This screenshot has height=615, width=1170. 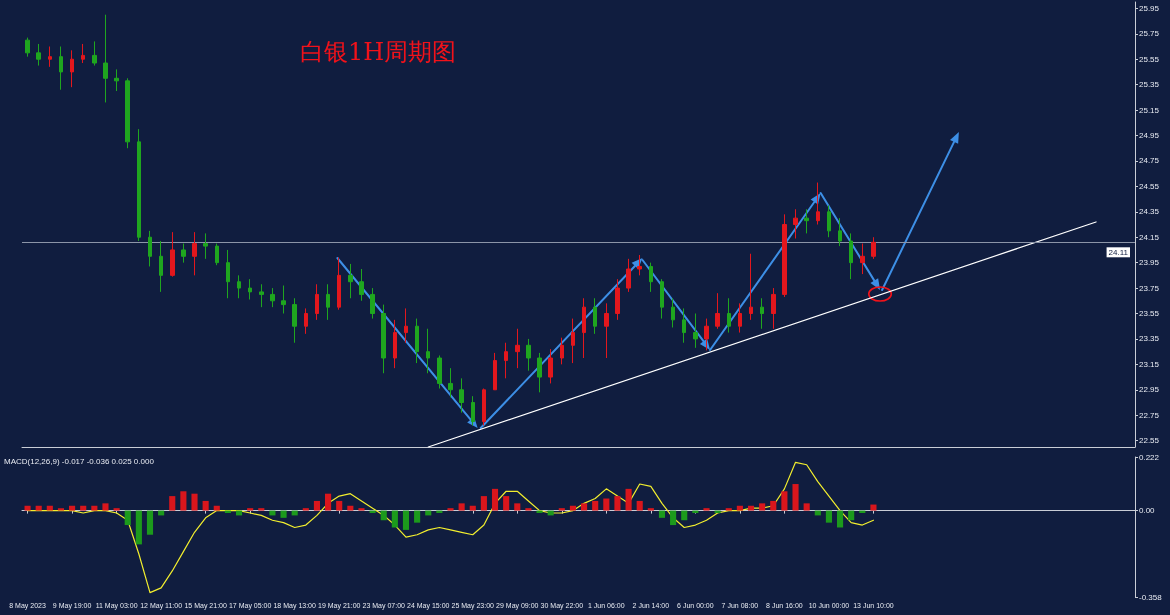 I want to click on y-tick-label: 23.35, so click(x=1149, y=339).